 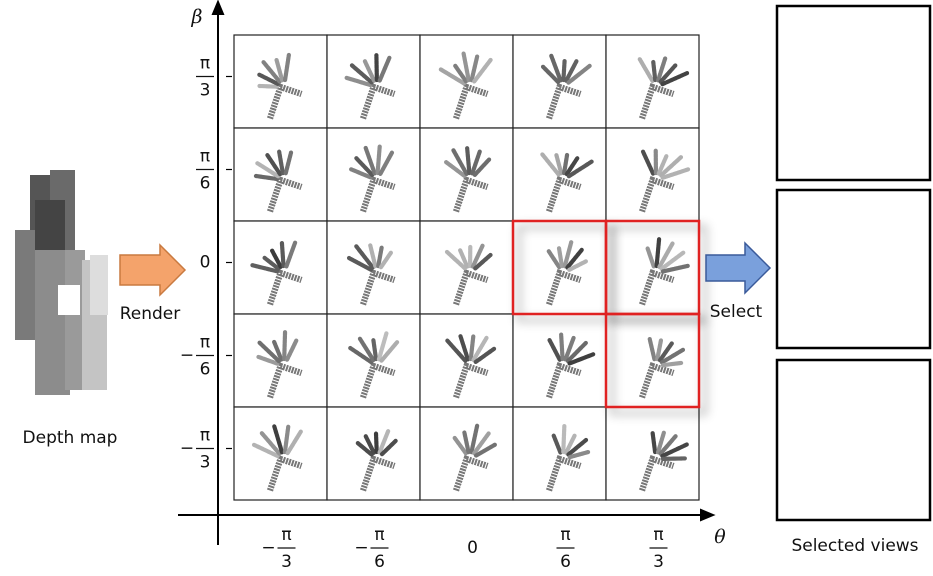 What do you see at coordinates (738, 268) in the screenshot?
I see `select-arrow` at bounding box center [738, 268].